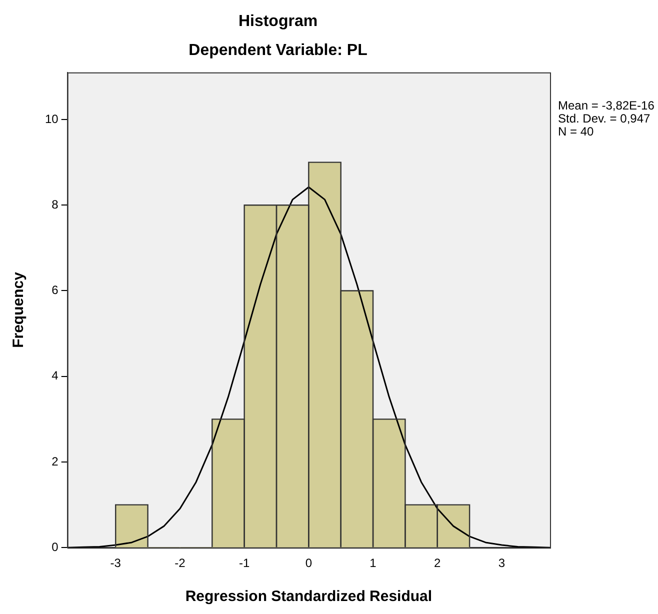 This screenshot has width=658, height=614. Describe the element at coordinates (55, 547) in the screenshot. I see `y-tick-label: 0` at that location.